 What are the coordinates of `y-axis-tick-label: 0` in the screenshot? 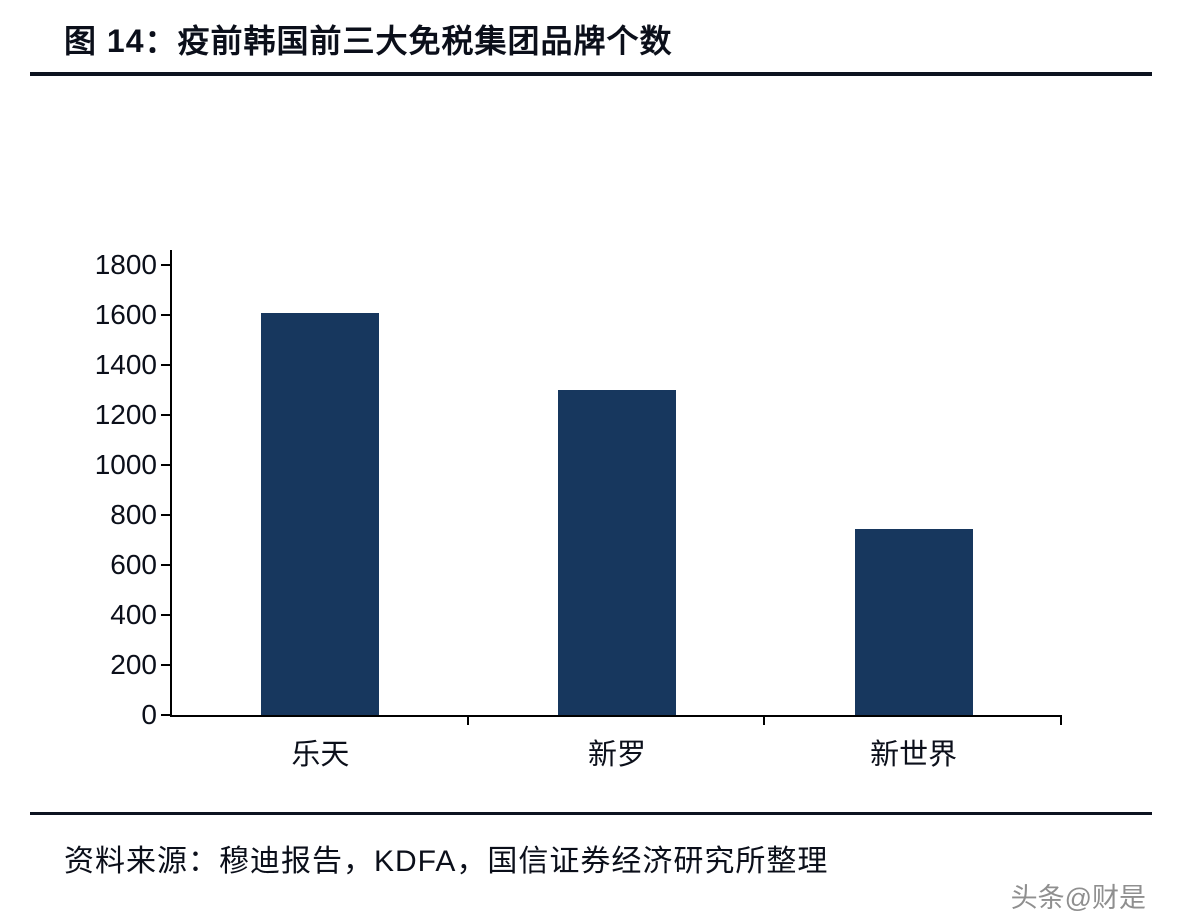 It's located at (149, 714).